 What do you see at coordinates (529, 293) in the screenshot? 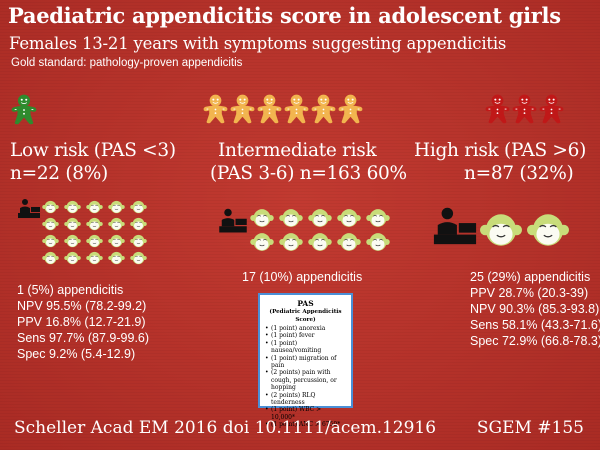
I see `stat-line: PPV 28.7% (20.3-39)` at bounding box center [529, 293].